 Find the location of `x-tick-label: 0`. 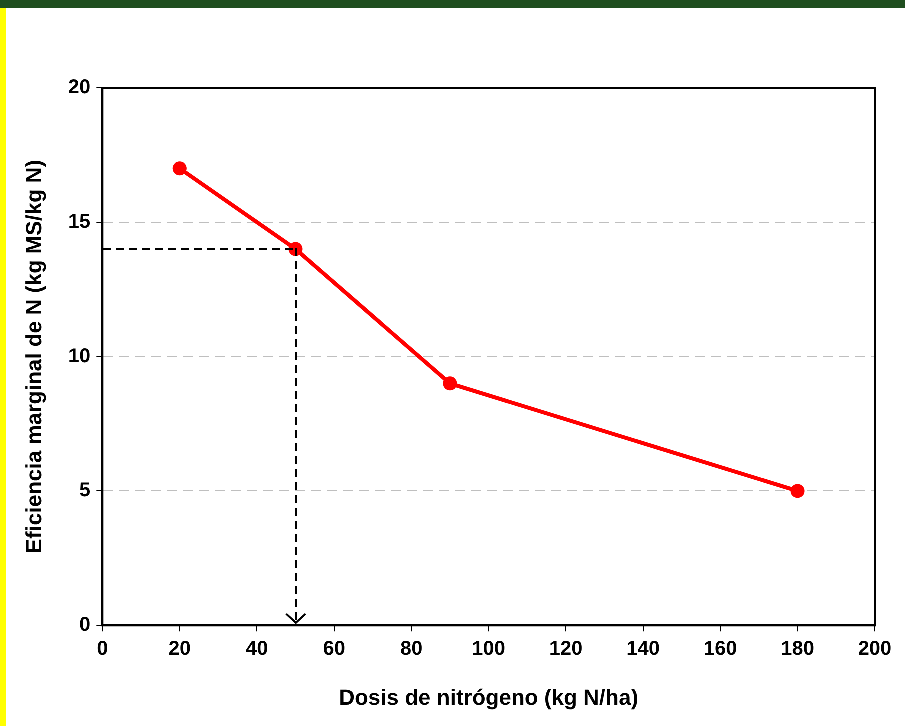

x-tick-label: 0 is located at coordinates (102, 649).